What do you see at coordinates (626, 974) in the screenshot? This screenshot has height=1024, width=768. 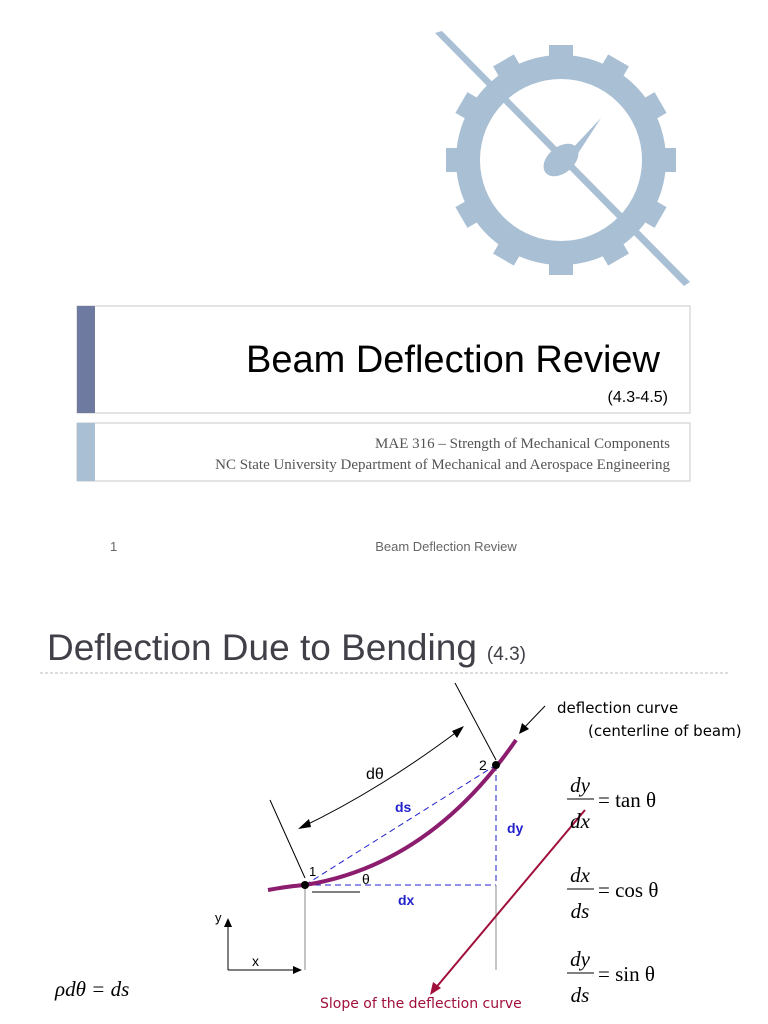 I see `eq-rhs: = sin θ` at bounding box center [626, 974].